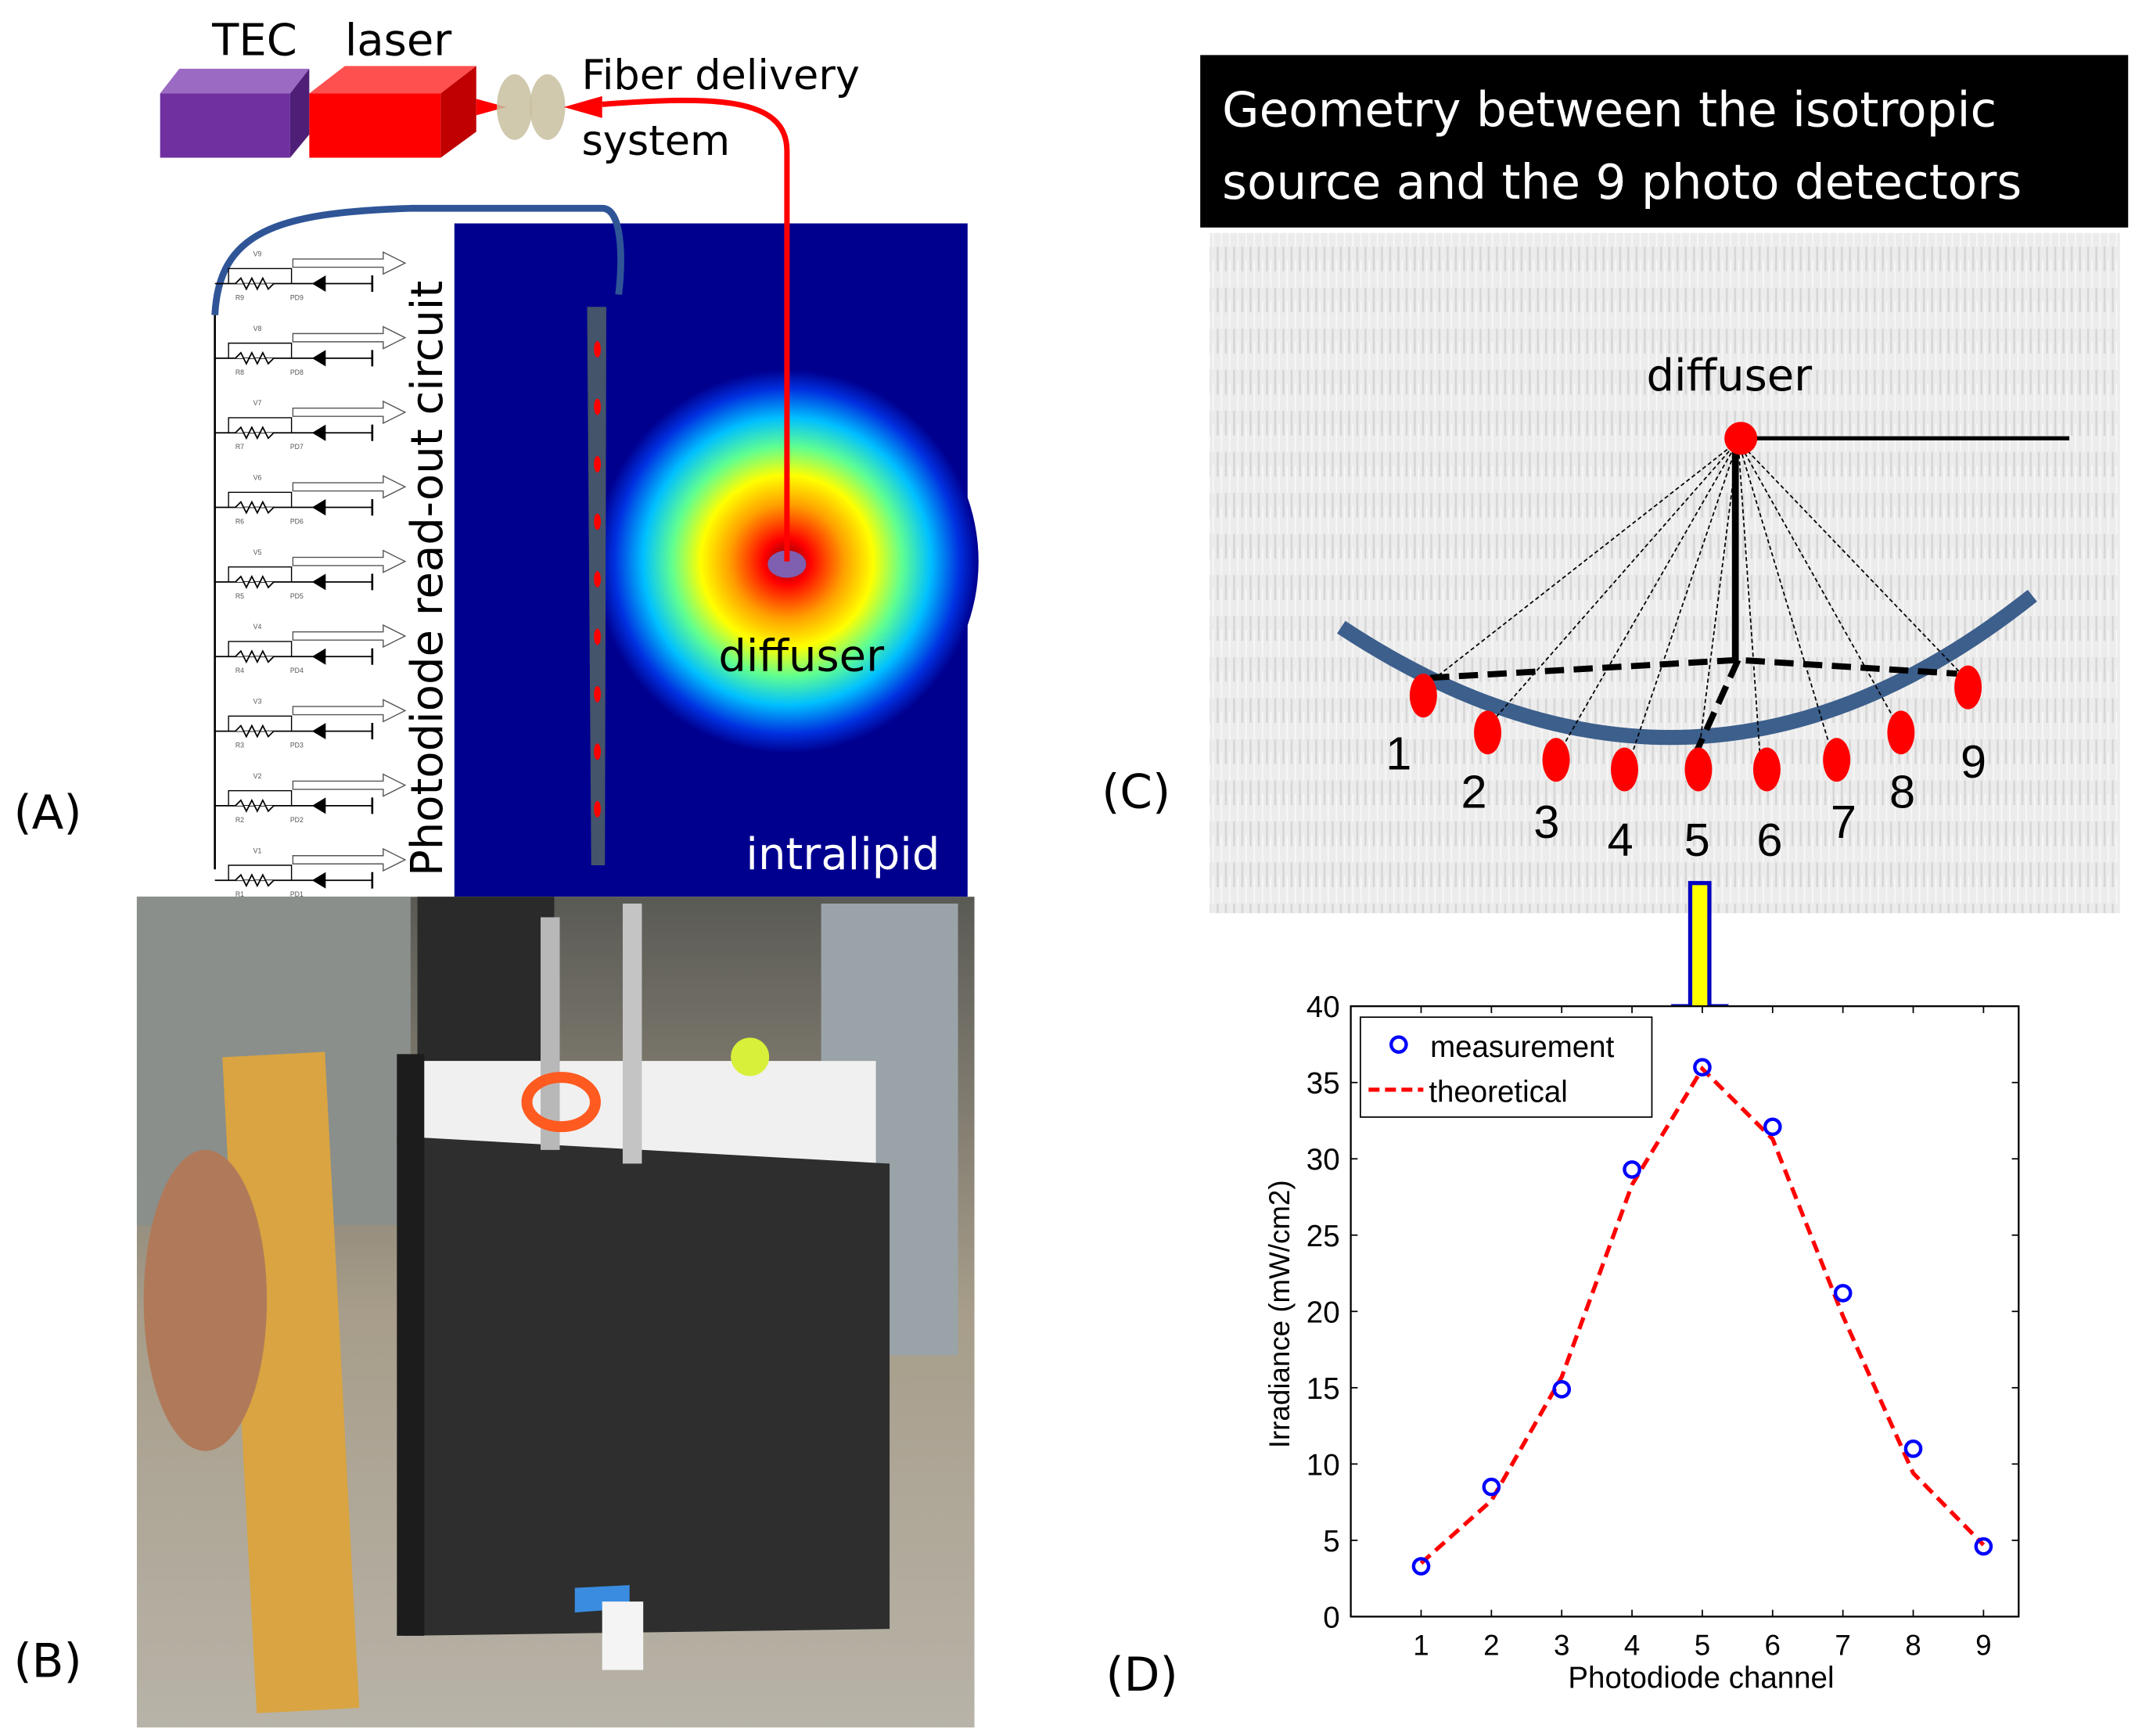 This screenshot has height=1736, width=2135. What do you see at coordinates (257, 552) in the screenshot?
I see `voltage-label: V5` at bounding box center [257, 552].